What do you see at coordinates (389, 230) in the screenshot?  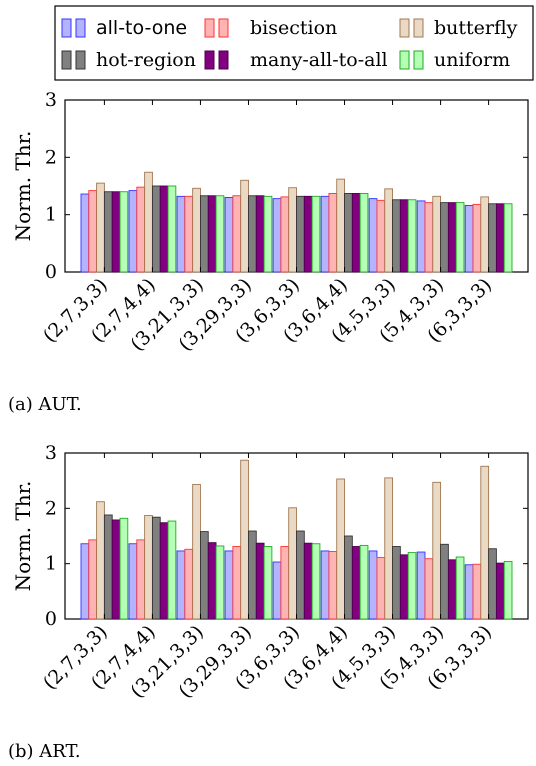 I see `bar-butterfly-(4,5,3,3)` at bounding box center [389, 230].